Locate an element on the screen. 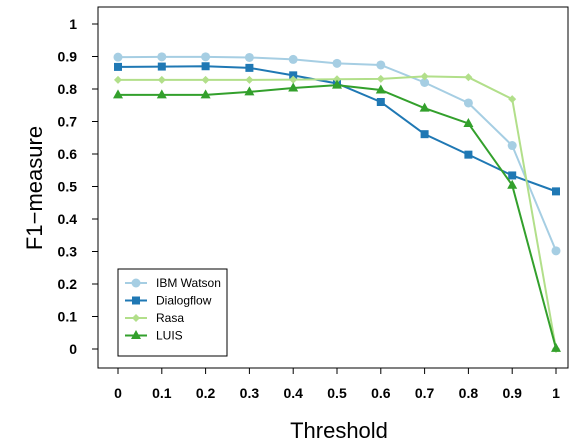 The height and width of the screenshot is (443, 575). x-tick-label: 0.7 is located at coordinates (425, 393).